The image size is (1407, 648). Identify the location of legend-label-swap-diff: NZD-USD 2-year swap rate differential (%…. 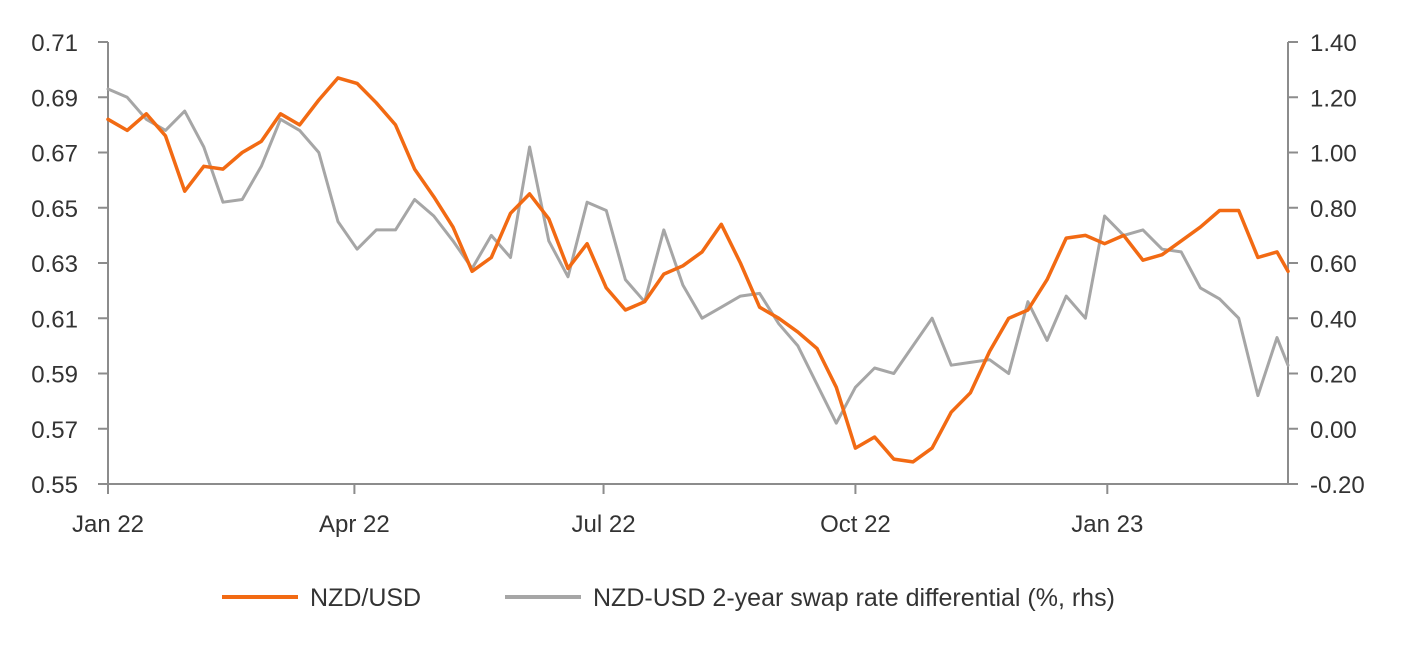
(854, 598).